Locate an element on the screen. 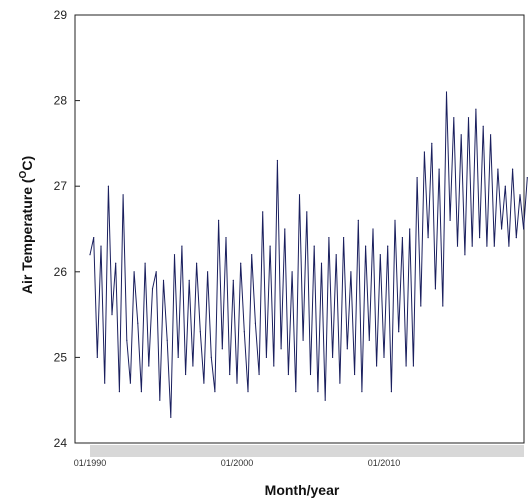  x-axis: 01/1990 01/2000 01/2010 is located at coordinates (237, 463).